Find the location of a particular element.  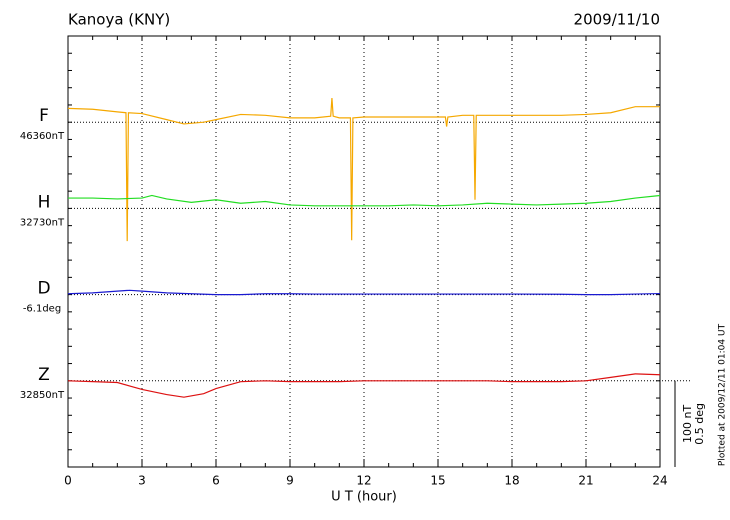

x-tick-label: 9 is located at coordinates (290, 481).